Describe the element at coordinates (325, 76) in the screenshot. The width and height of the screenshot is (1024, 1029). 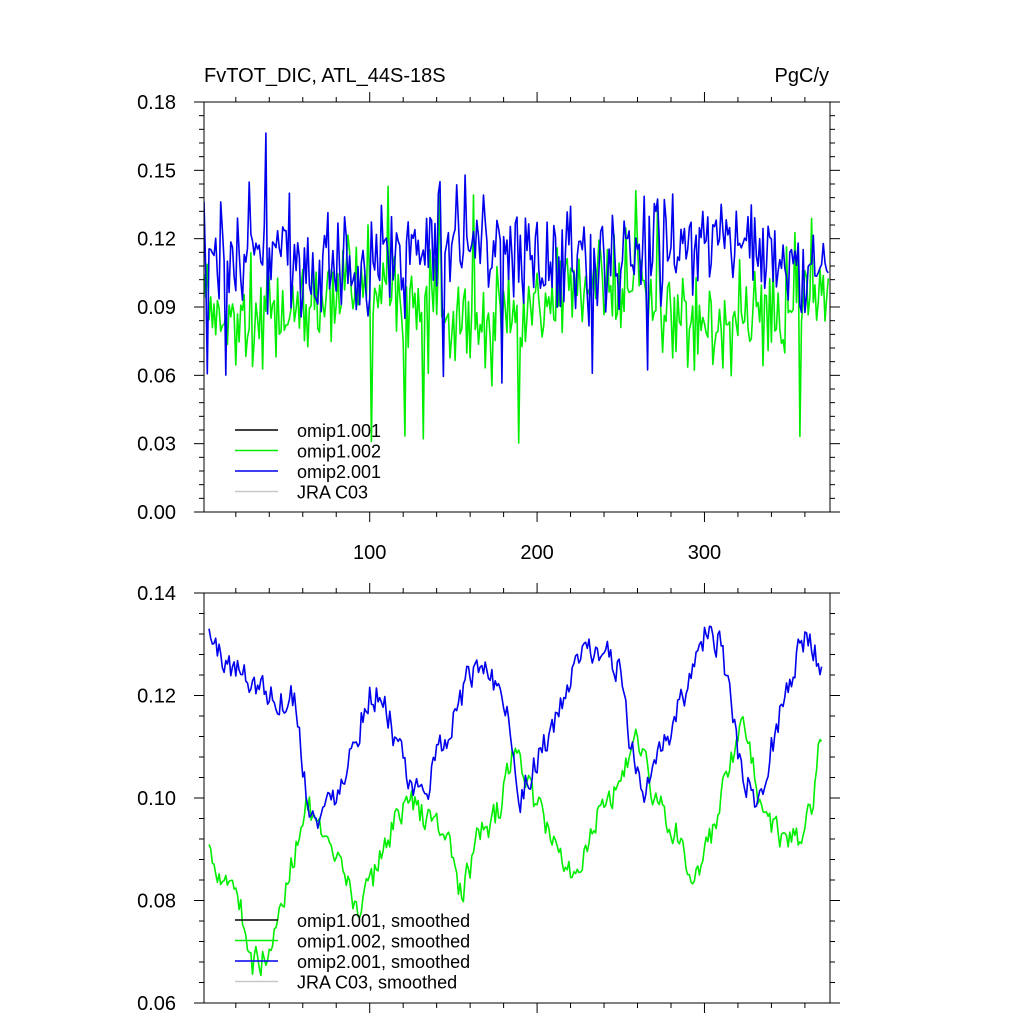
I see `top-chart-title: FvTOT_DIC, ATL_44S-18S` at that location.